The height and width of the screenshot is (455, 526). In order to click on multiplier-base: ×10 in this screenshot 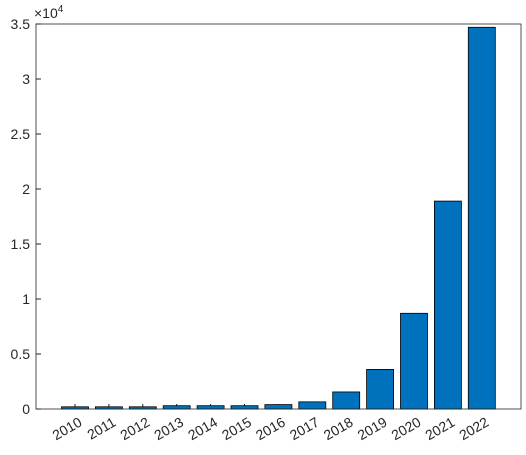, I will do `click(46, 13)`.